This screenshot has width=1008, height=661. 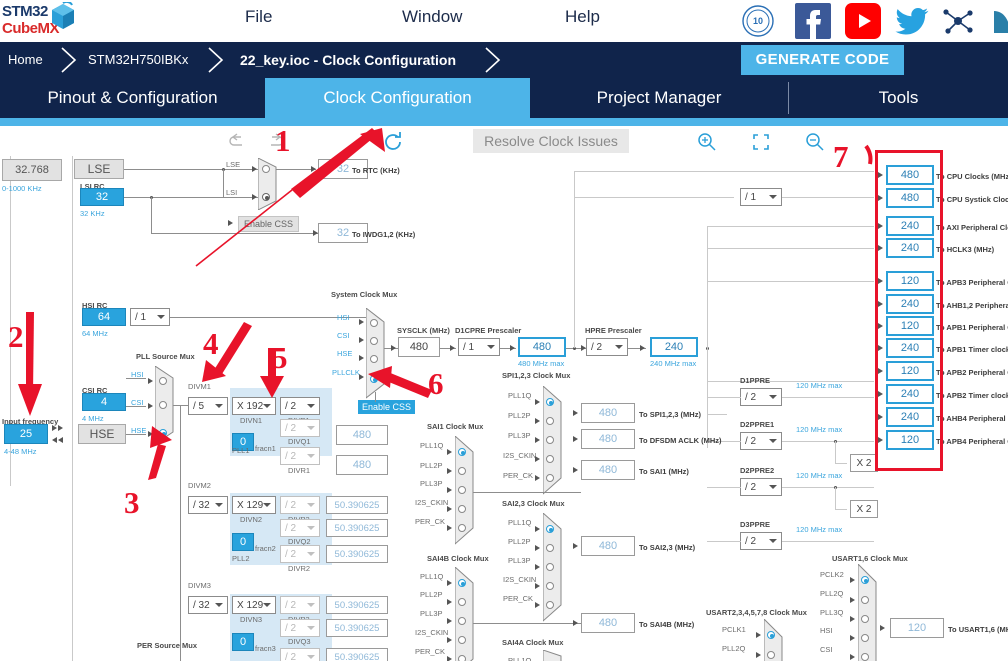 What do you see at coordinates (761, 144) in the screenshot?
I see `fit-to-screen-icon` at bounding box center [761, 144].